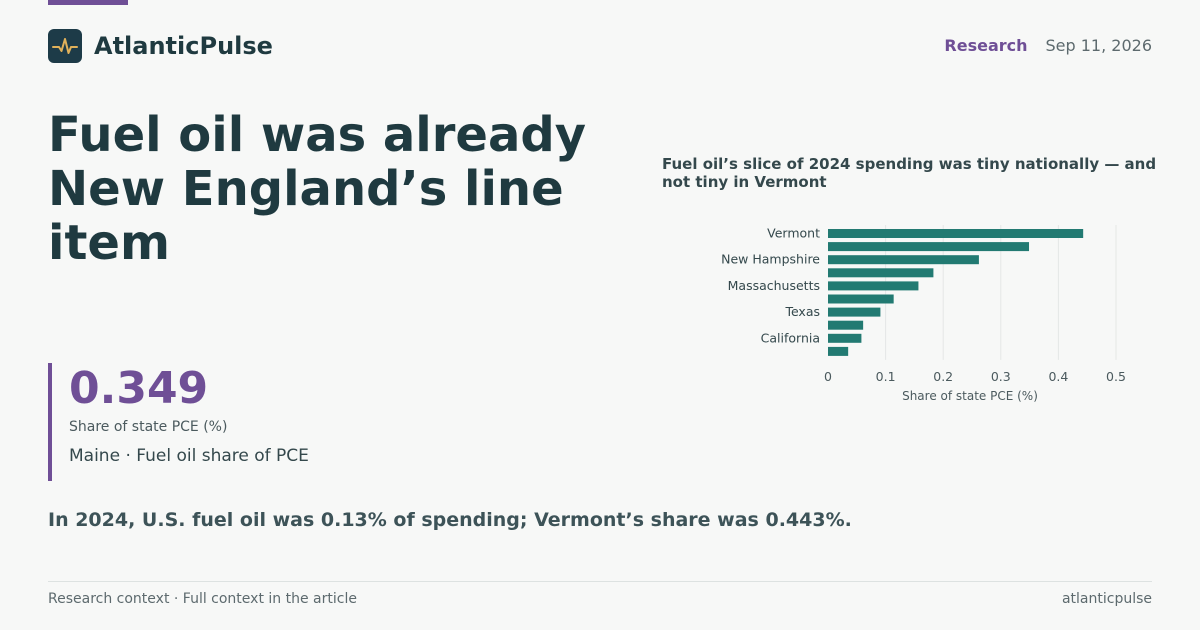 The height and width of the screenshot is (630, 1200). What do you see at coordinates (970, 396) in the screenshot?
I see `x-axis-label: Share of state PCE (%)` at bounding box center [970, 396].